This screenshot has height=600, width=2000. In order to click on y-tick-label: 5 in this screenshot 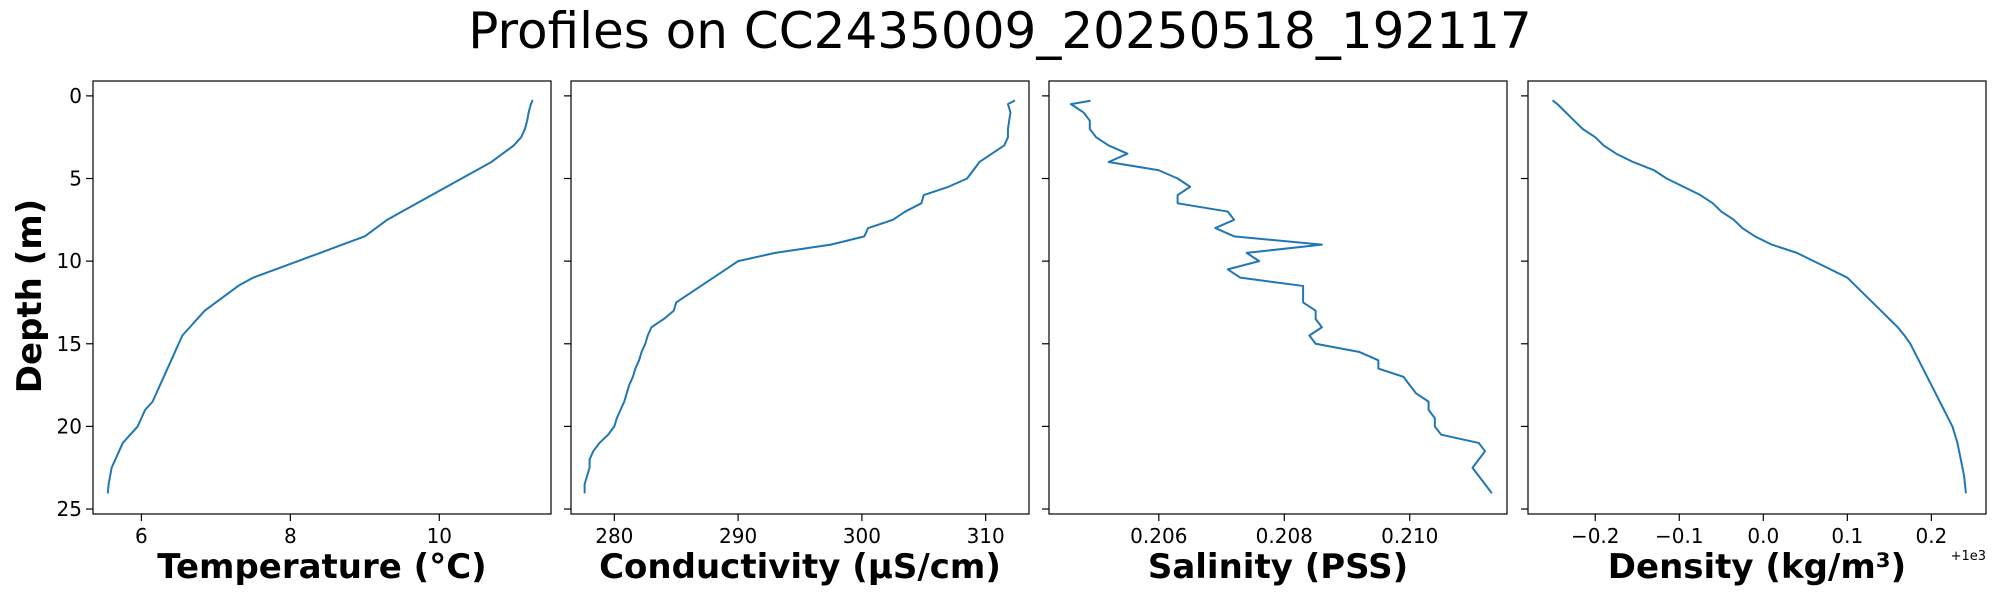, I will do `click(75, 179)`.